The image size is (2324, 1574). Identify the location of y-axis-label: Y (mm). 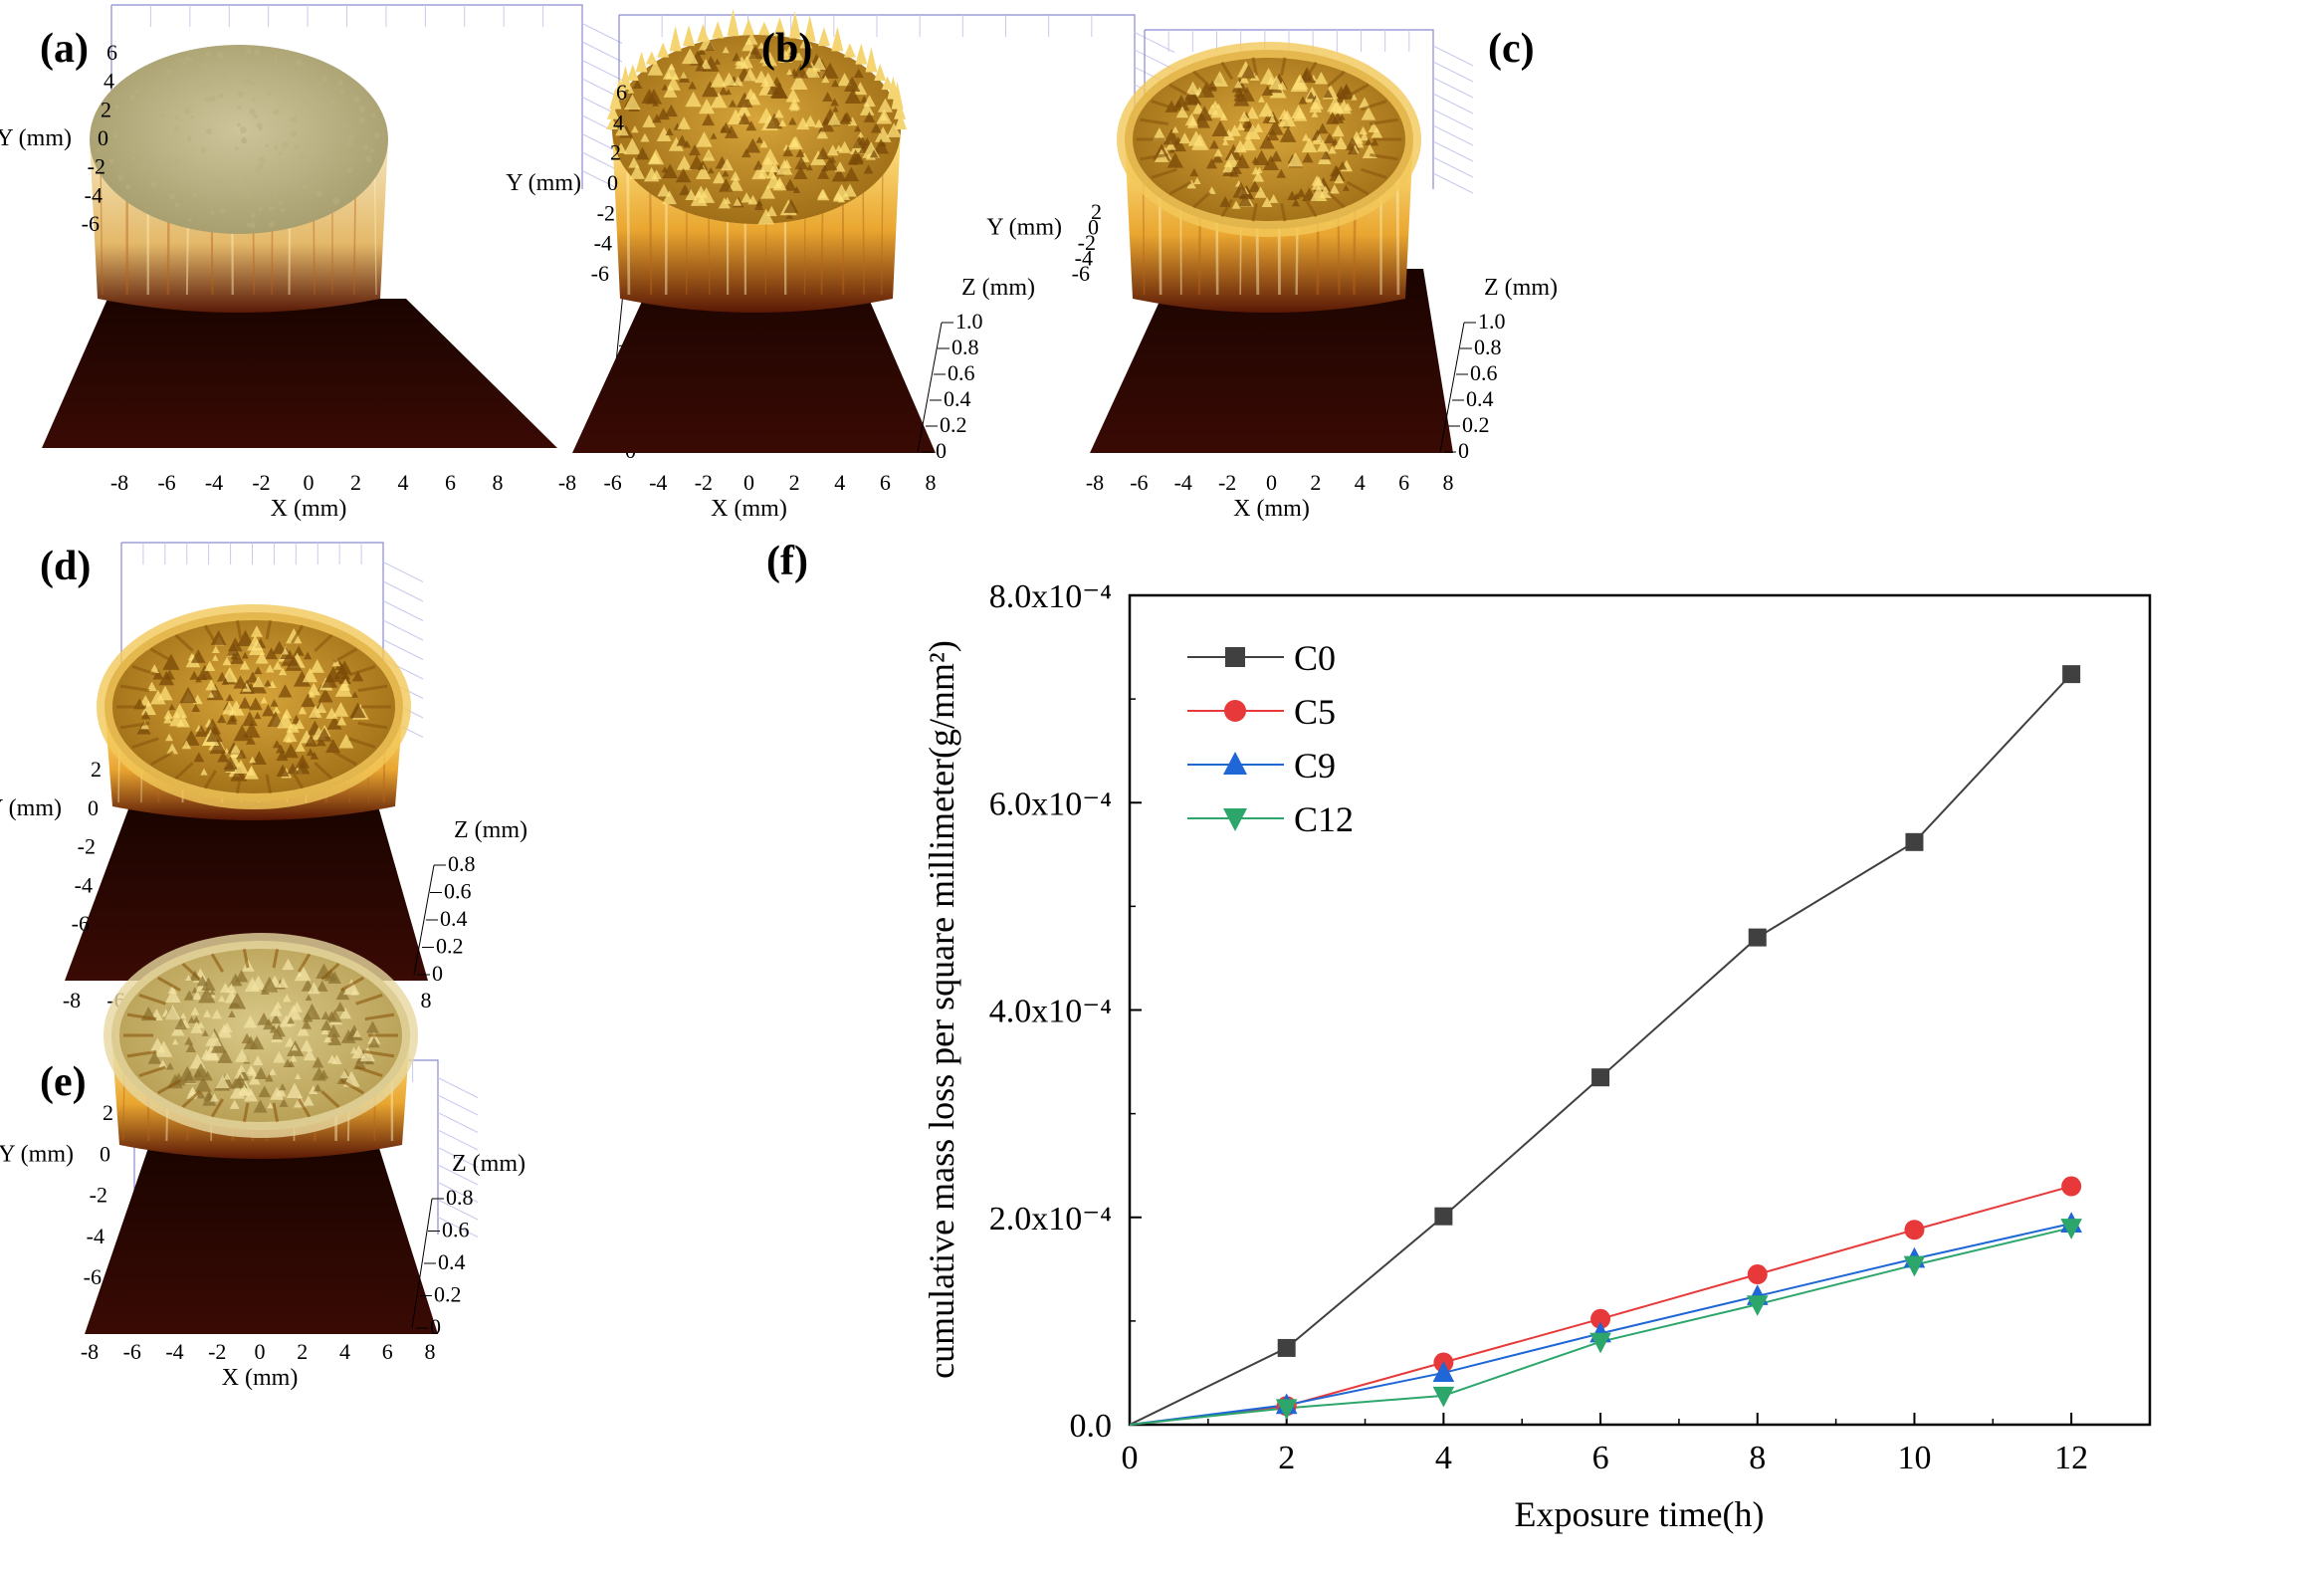
(31, 808).